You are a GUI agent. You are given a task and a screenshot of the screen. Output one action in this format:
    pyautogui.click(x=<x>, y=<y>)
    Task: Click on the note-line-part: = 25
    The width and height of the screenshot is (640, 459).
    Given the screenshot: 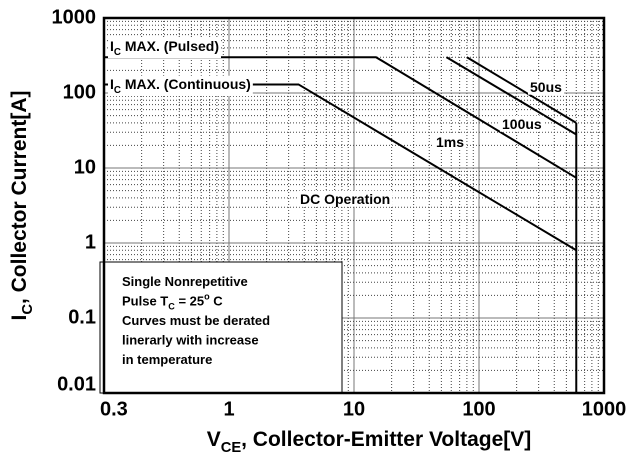 What is the action you would take?
    pyautogui.click(x=189, y=301)
    